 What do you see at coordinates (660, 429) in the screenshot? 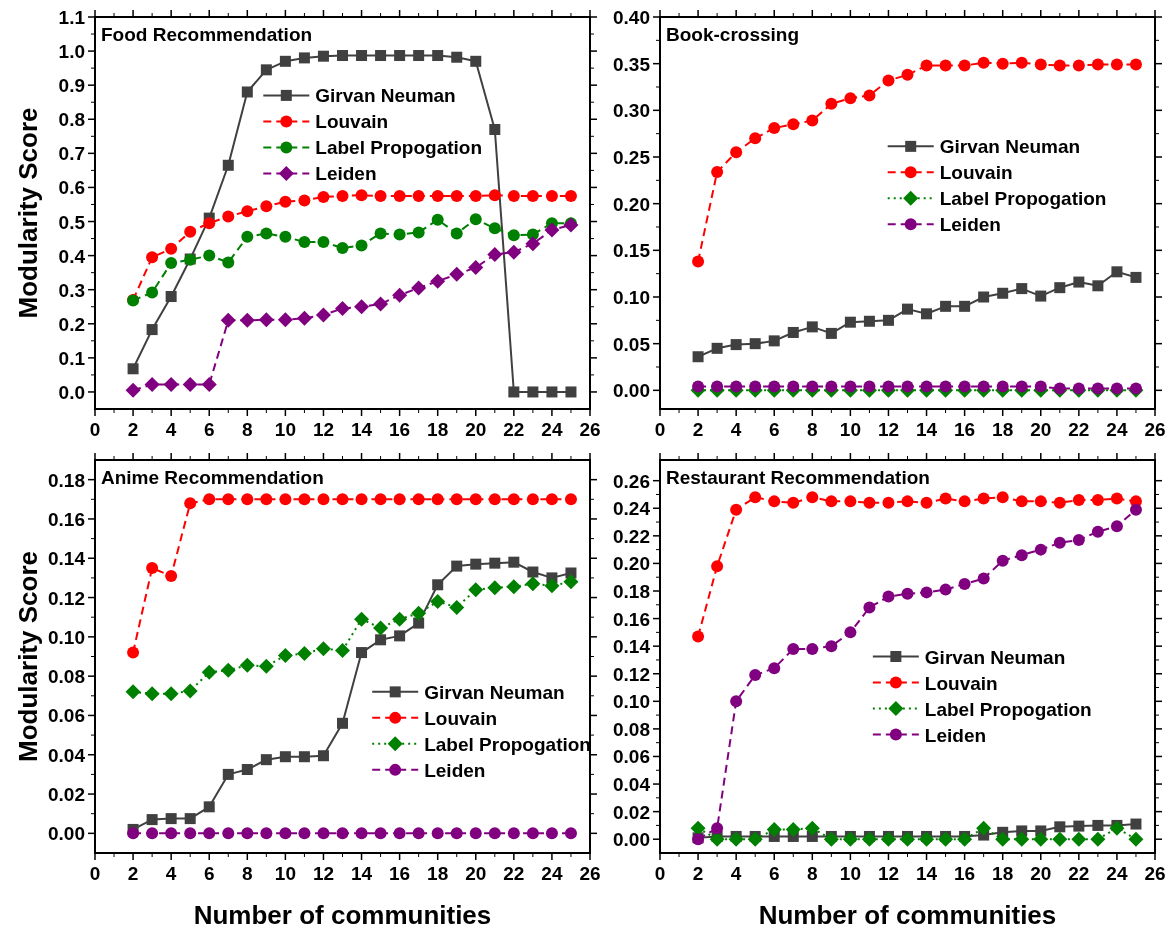
I see `x-tick-label: 0` at bounding box center [660, 429].